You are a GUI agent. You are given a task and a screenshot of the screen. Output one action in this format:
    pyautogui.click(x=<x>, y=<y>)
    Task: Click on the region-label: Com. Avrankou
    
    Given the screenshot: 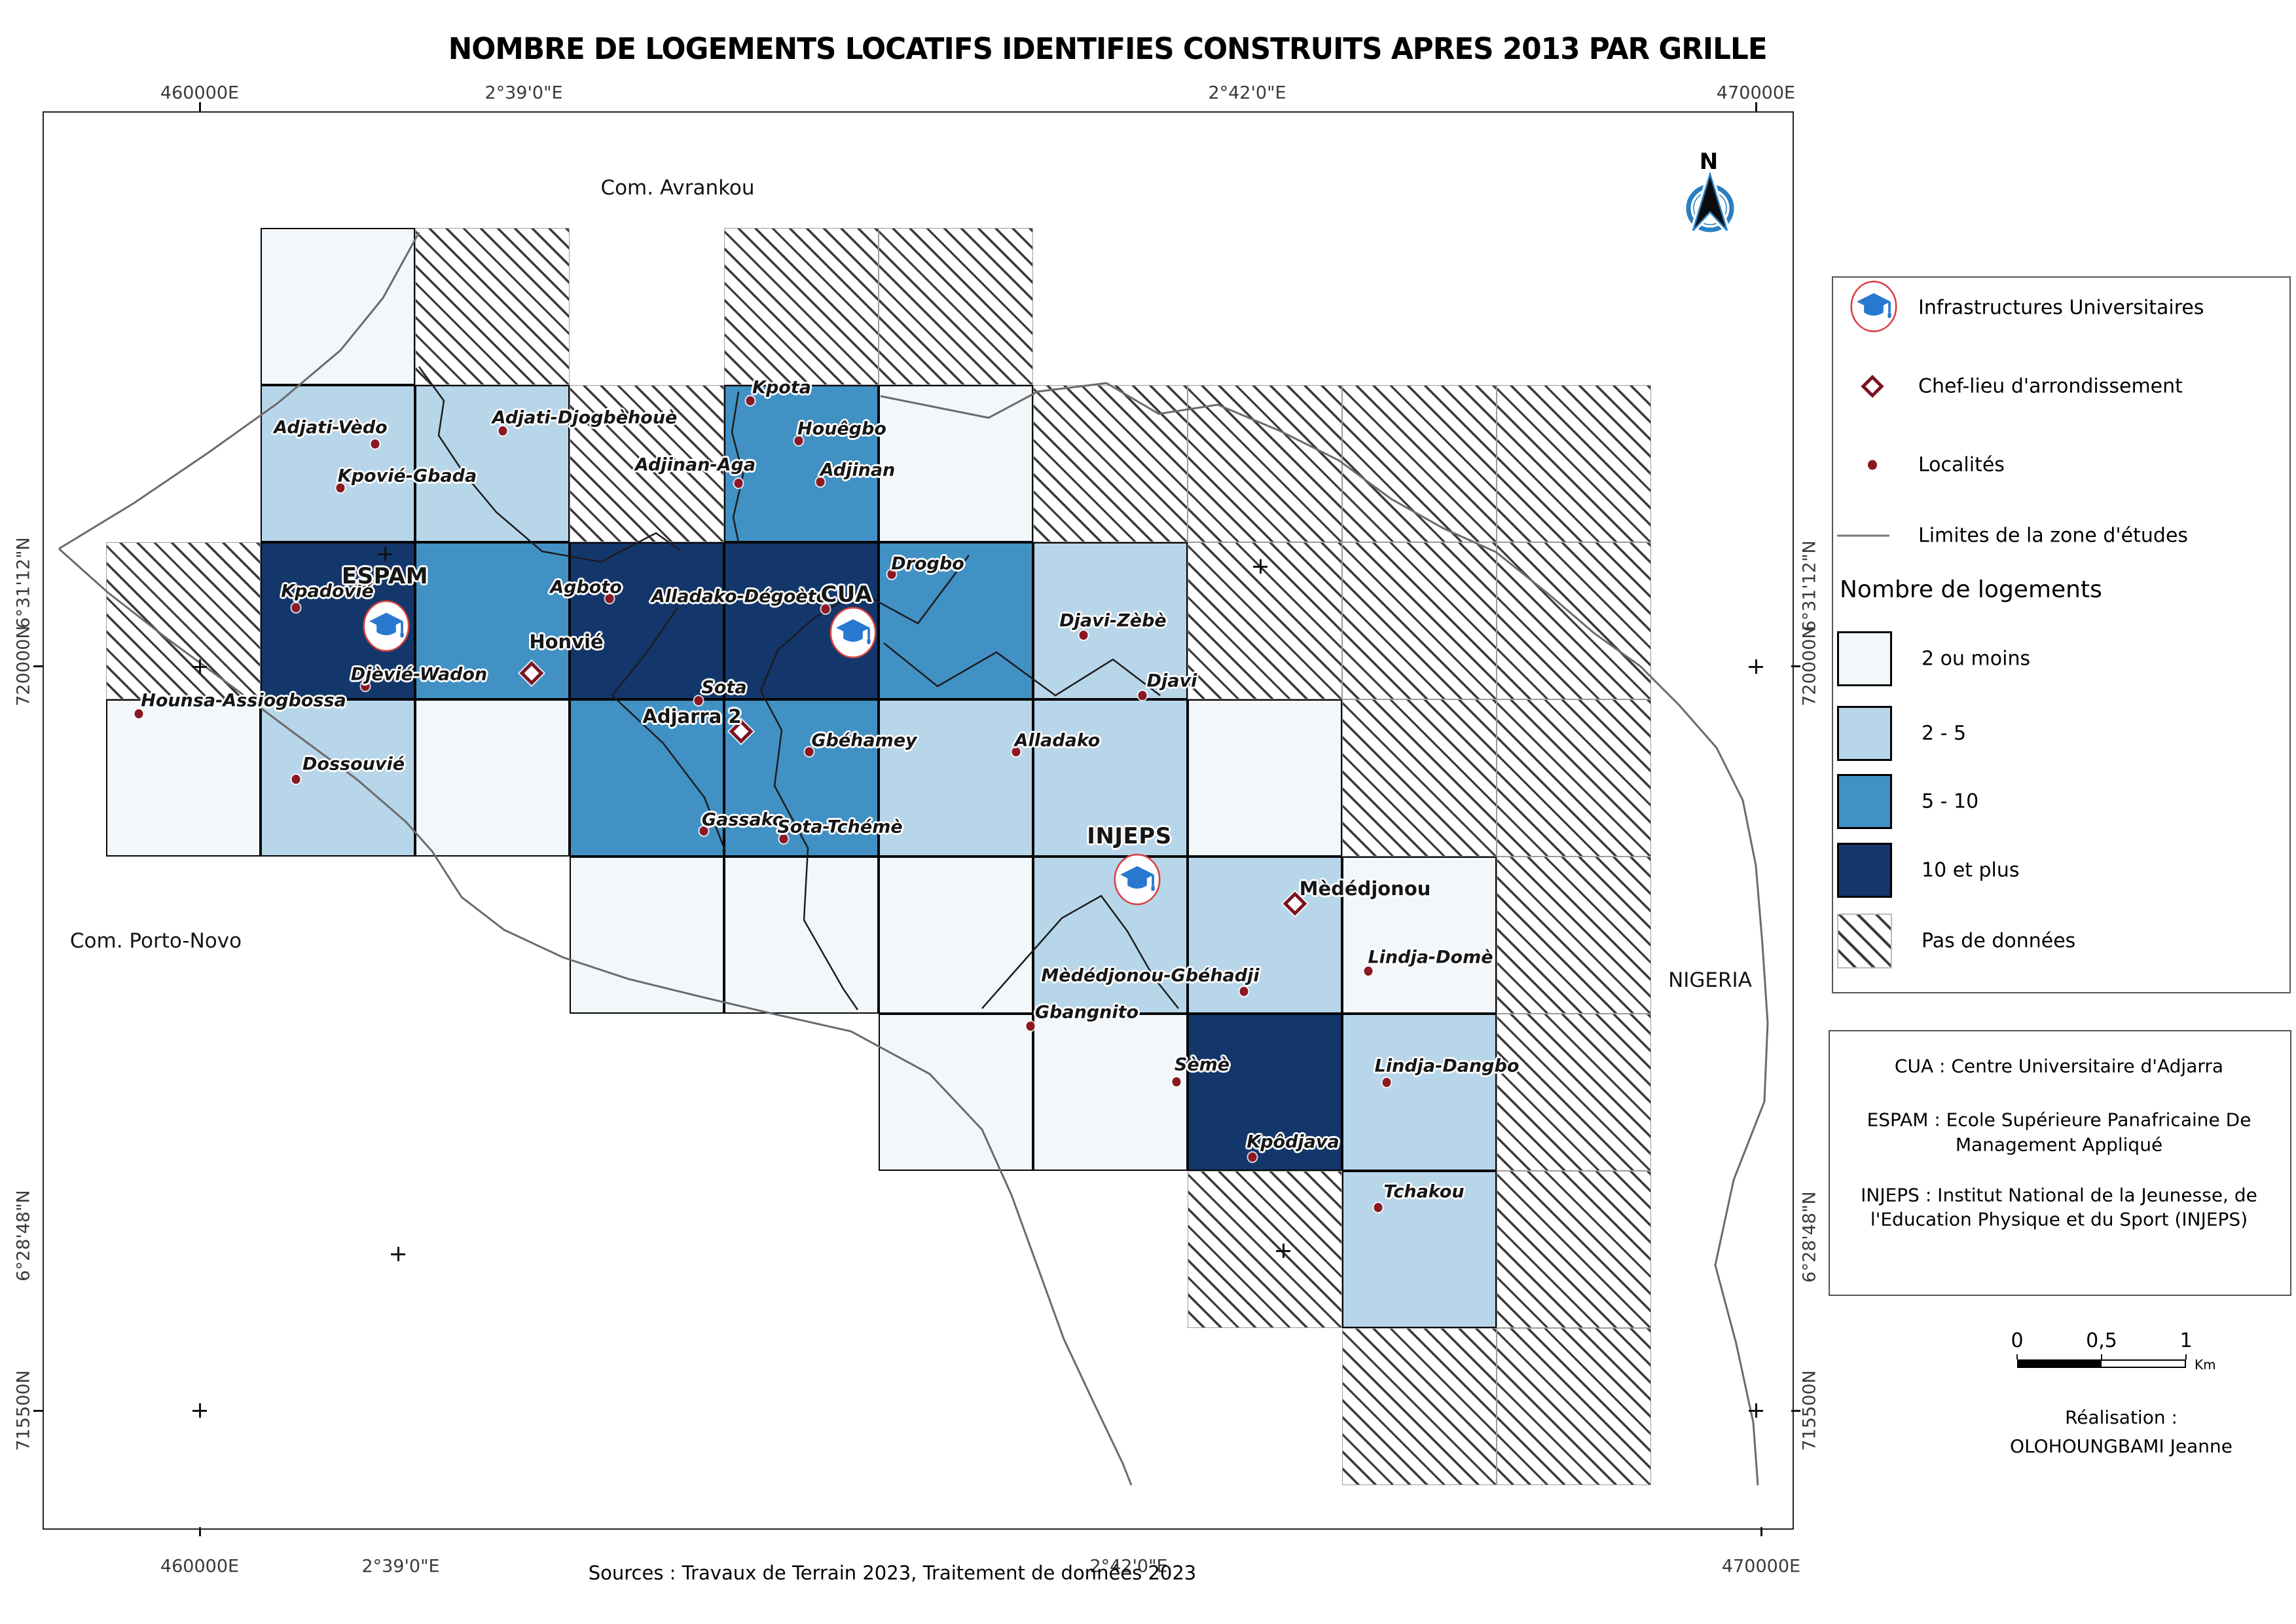 What is the action you would take?
    pyautogui.click(x=677, y=188)
    